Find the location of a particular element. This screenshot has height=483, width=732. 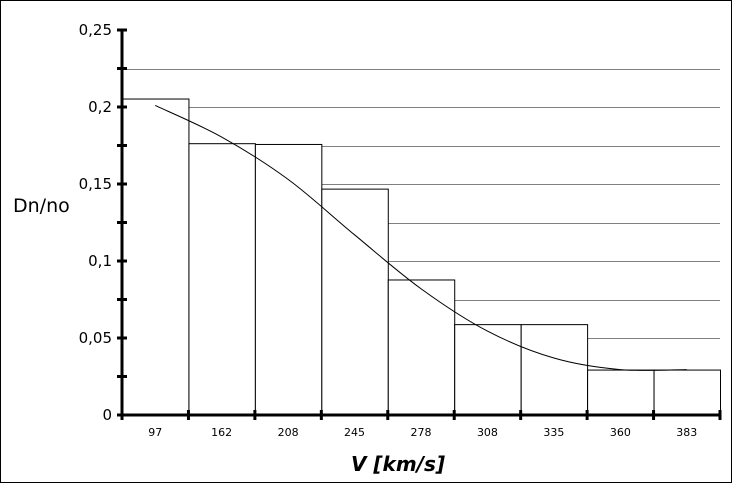

x-category-label: 245 is located at coordinates (354, 432).